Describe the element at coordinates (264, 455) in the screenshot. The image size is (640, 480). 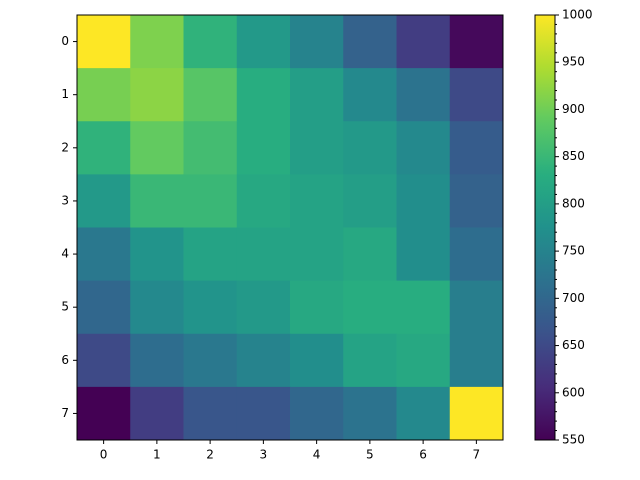
I see `x-tick-label: 3` at that location.